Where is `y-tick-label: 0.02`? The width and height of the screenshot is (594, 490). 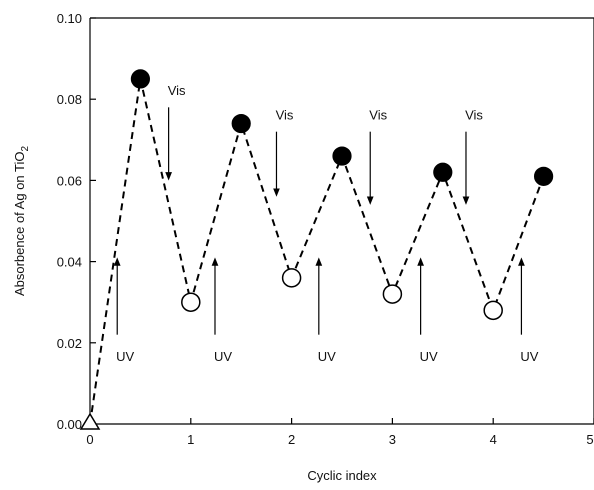
y-tick-label: 0.02 is located at coordinates (69, 343).